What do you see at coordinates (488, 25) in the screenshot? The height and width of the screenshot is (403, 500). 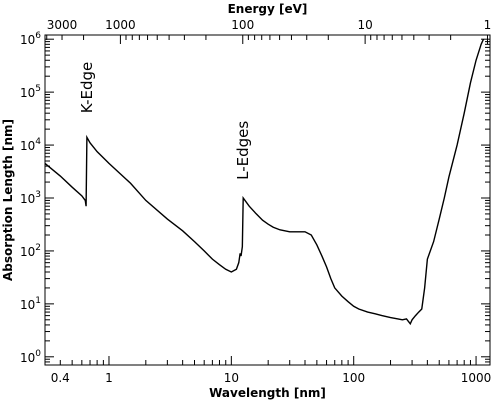 I see `top-tick-label: 1` at bounding box center [488, 25].